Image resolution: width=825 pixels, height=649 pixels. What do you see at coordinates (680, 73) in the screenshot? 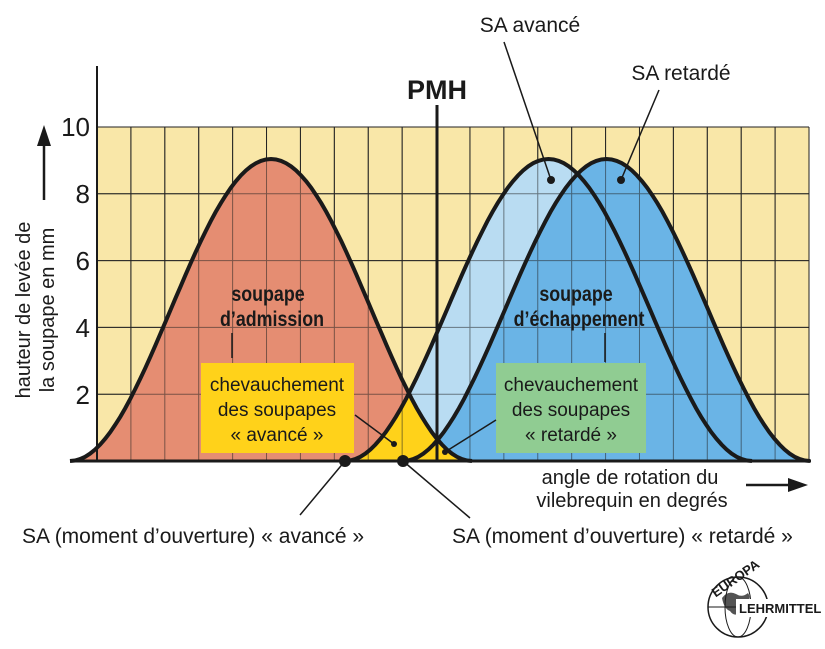
I see `sa-retarded-label: SA retardé` at bounding box center [680, 73].